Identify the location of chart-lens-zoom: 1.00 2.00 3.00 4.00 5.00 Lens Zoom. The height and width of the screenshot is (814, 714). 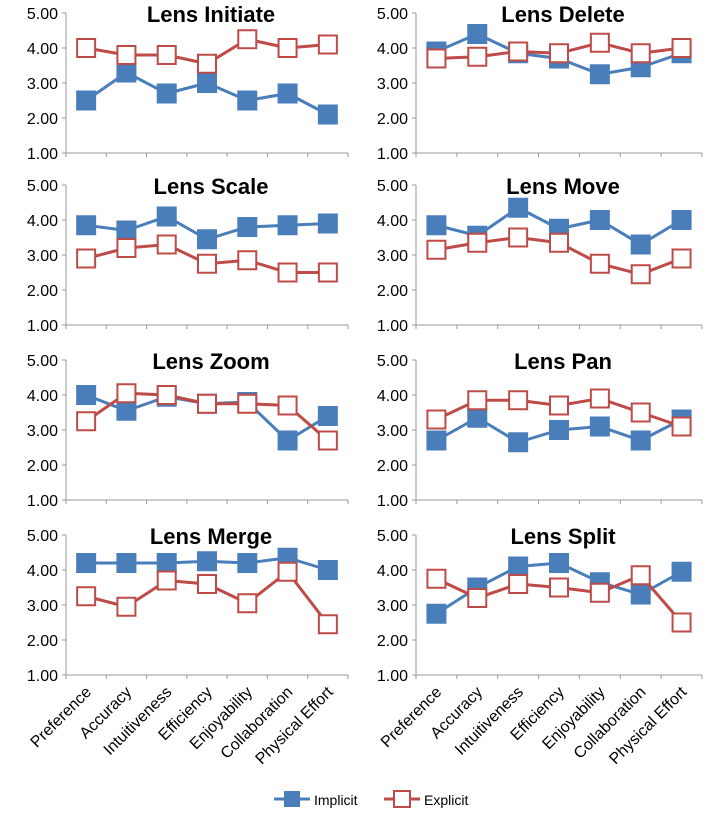
(188, 429).